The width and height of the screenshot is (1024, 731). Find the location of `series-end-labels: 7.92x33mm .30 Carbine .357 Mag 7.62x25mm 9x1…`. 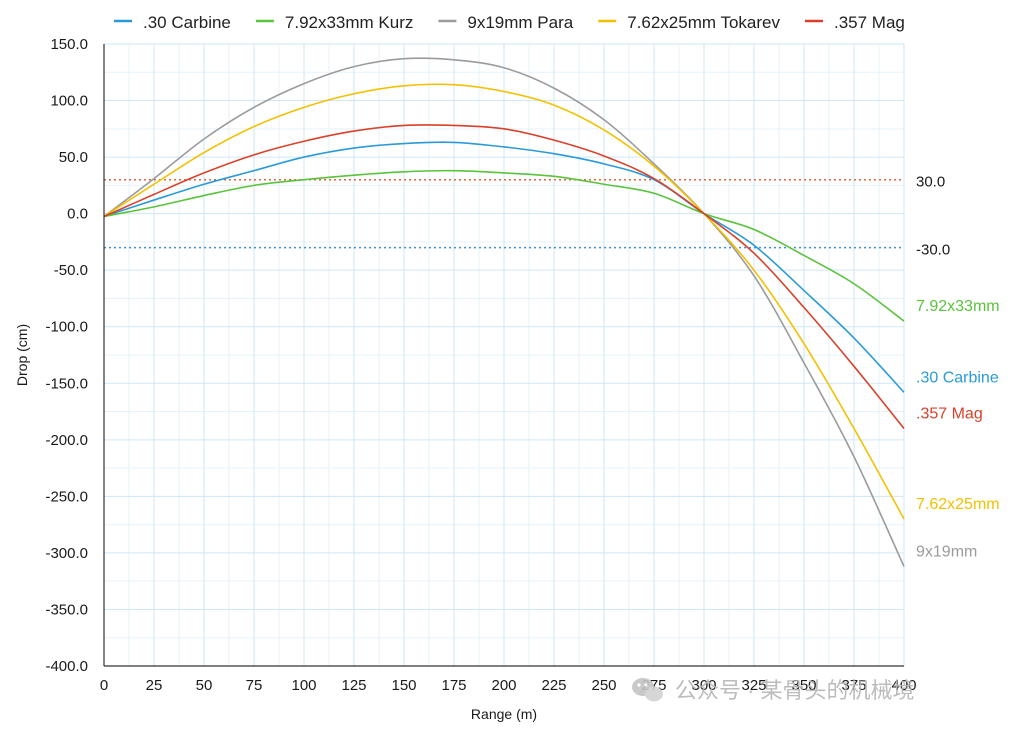

series-end-labels: 7.92x33mm .30 Carbine .357 Mag 7.62x25mm 9x1… is located at coordinates (958, 429).